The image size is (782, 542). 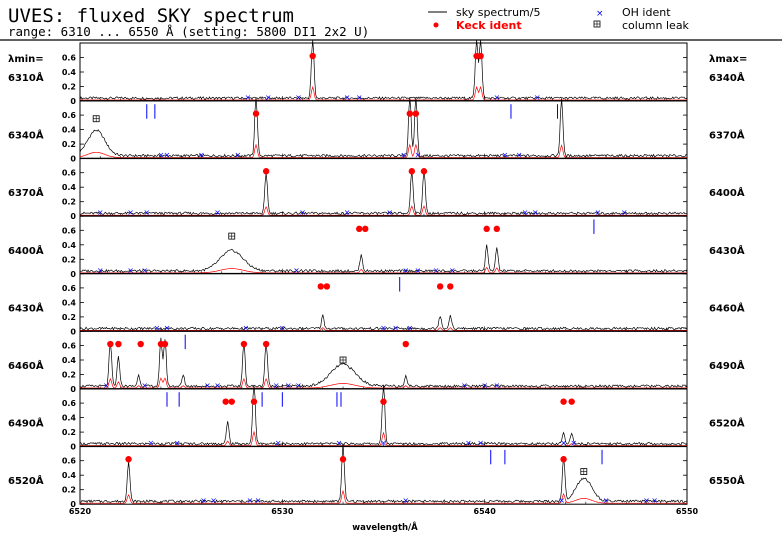 I want to click on lambda-min-label: 6370Å, so click(x=26, y=192).